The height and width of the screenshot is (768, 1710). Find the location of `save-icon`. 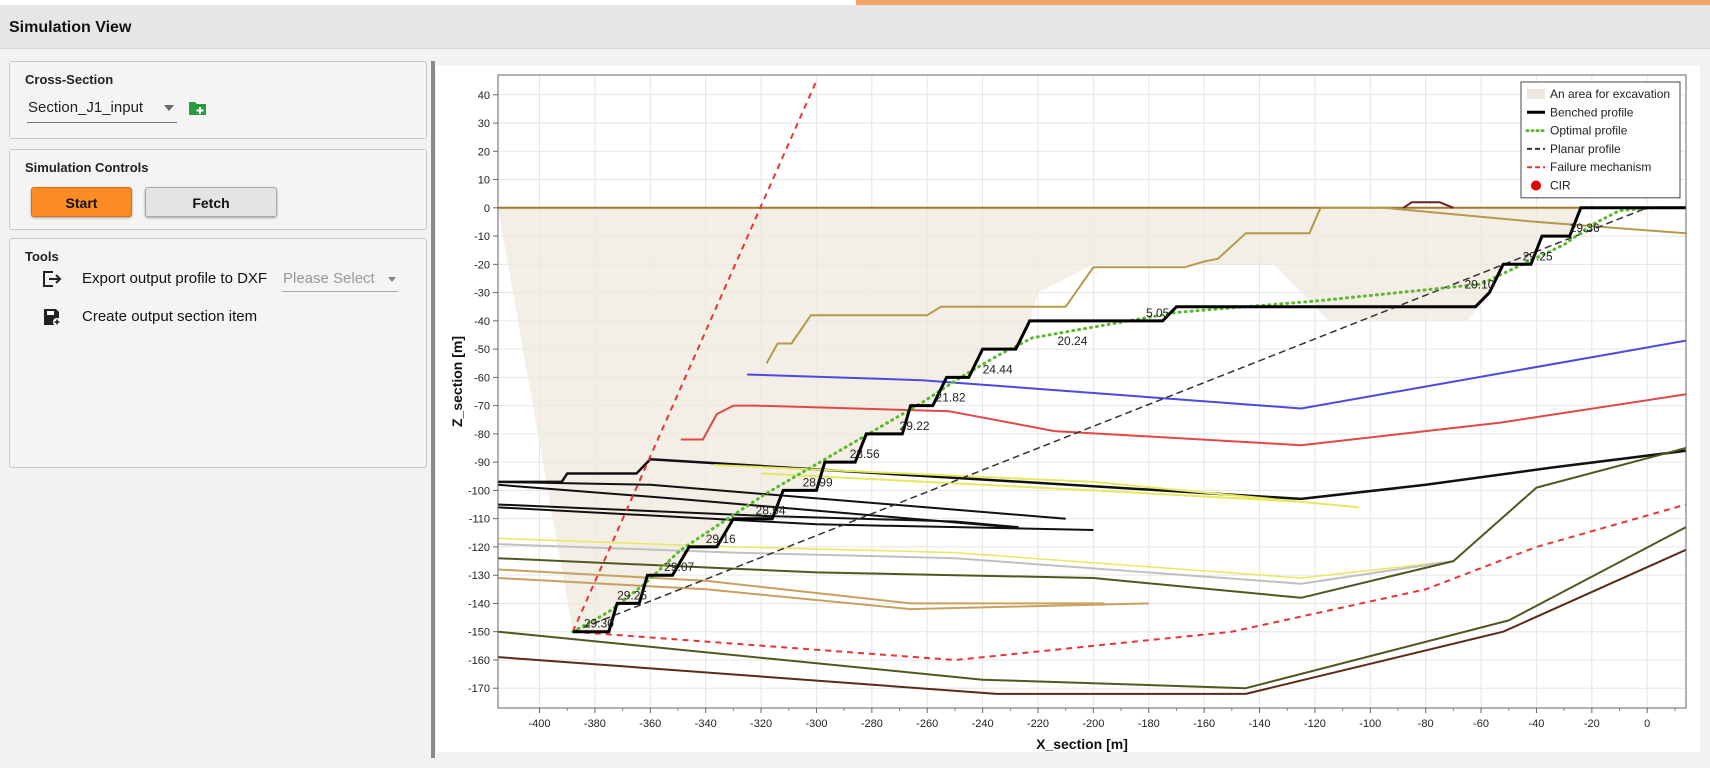

save-icon is located at coordinates (52, 317).